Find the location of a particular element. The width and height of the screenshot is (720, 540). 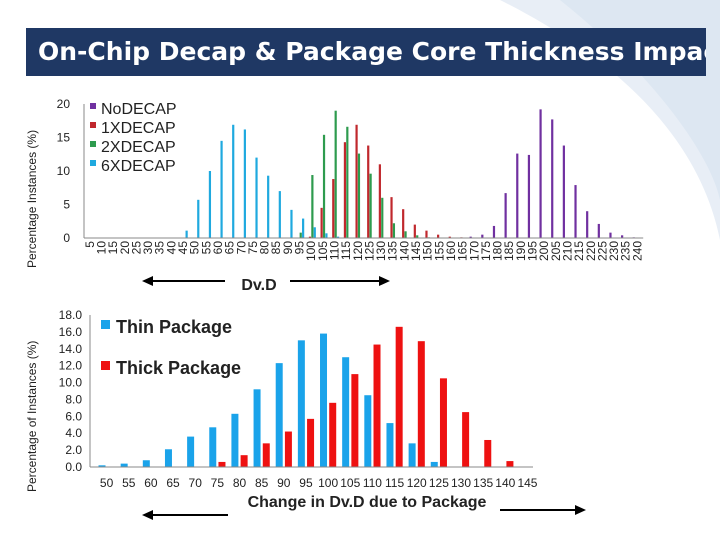

package-chart-arrow-left is located at coordinates (185, 515).